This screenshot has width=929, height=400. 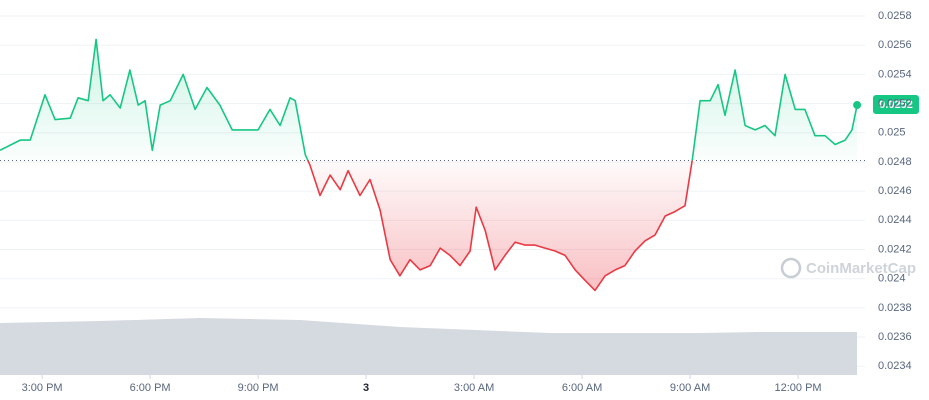 What do you see at coordinates (892, 279) in the screenshot?
I see `y-tick-label: 0.024` at bounding box center [892, 279].